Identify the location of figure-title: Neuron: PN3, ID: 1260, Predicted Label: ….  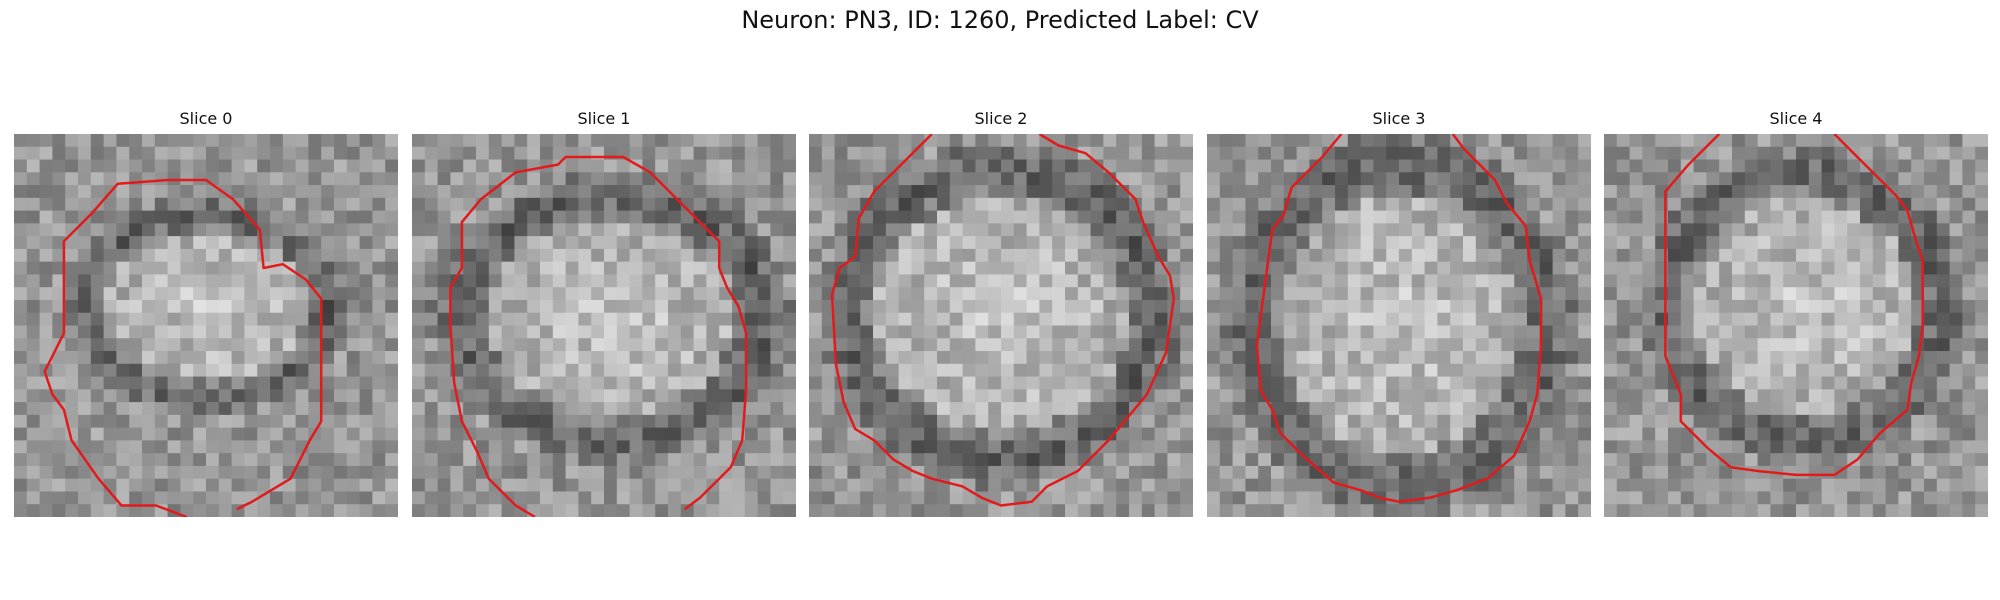
(1000, 20).